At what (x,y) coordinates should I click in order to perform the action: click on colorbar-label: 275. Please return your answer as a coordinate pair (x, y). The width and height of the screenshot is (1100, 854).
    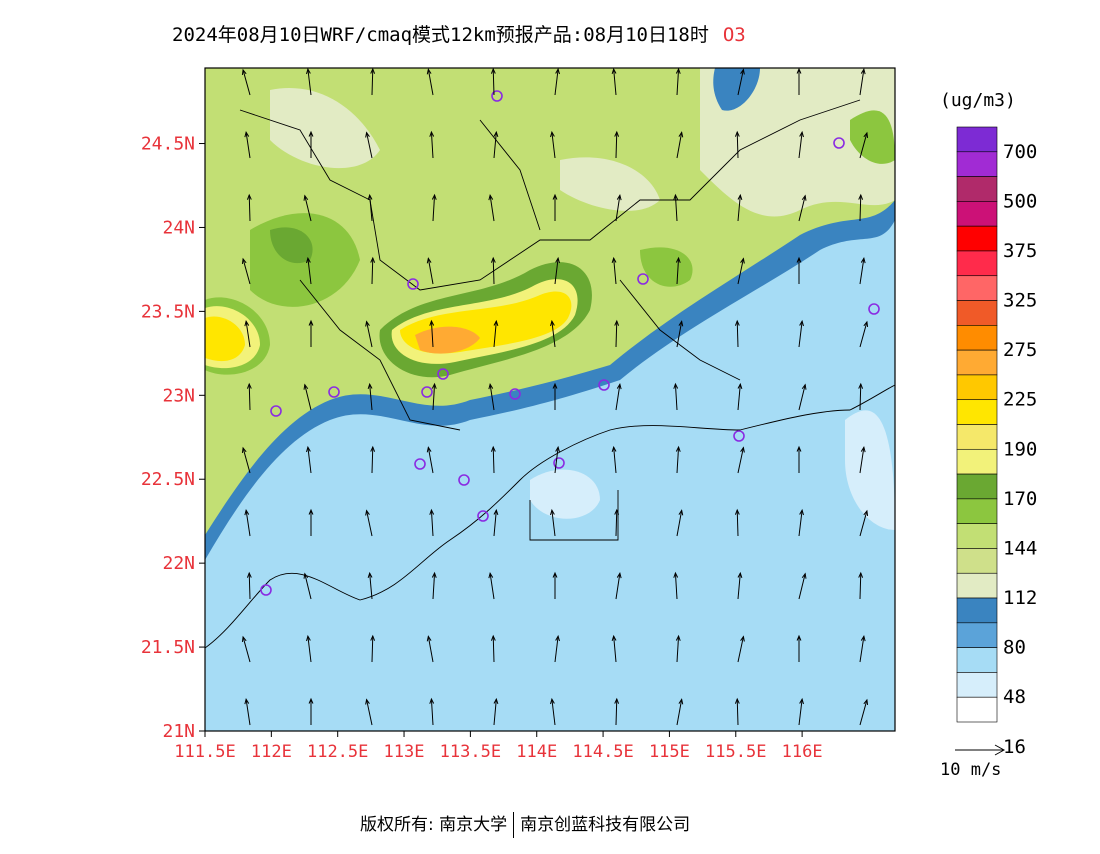
    Looking at the image, I should click on (1020, 350).